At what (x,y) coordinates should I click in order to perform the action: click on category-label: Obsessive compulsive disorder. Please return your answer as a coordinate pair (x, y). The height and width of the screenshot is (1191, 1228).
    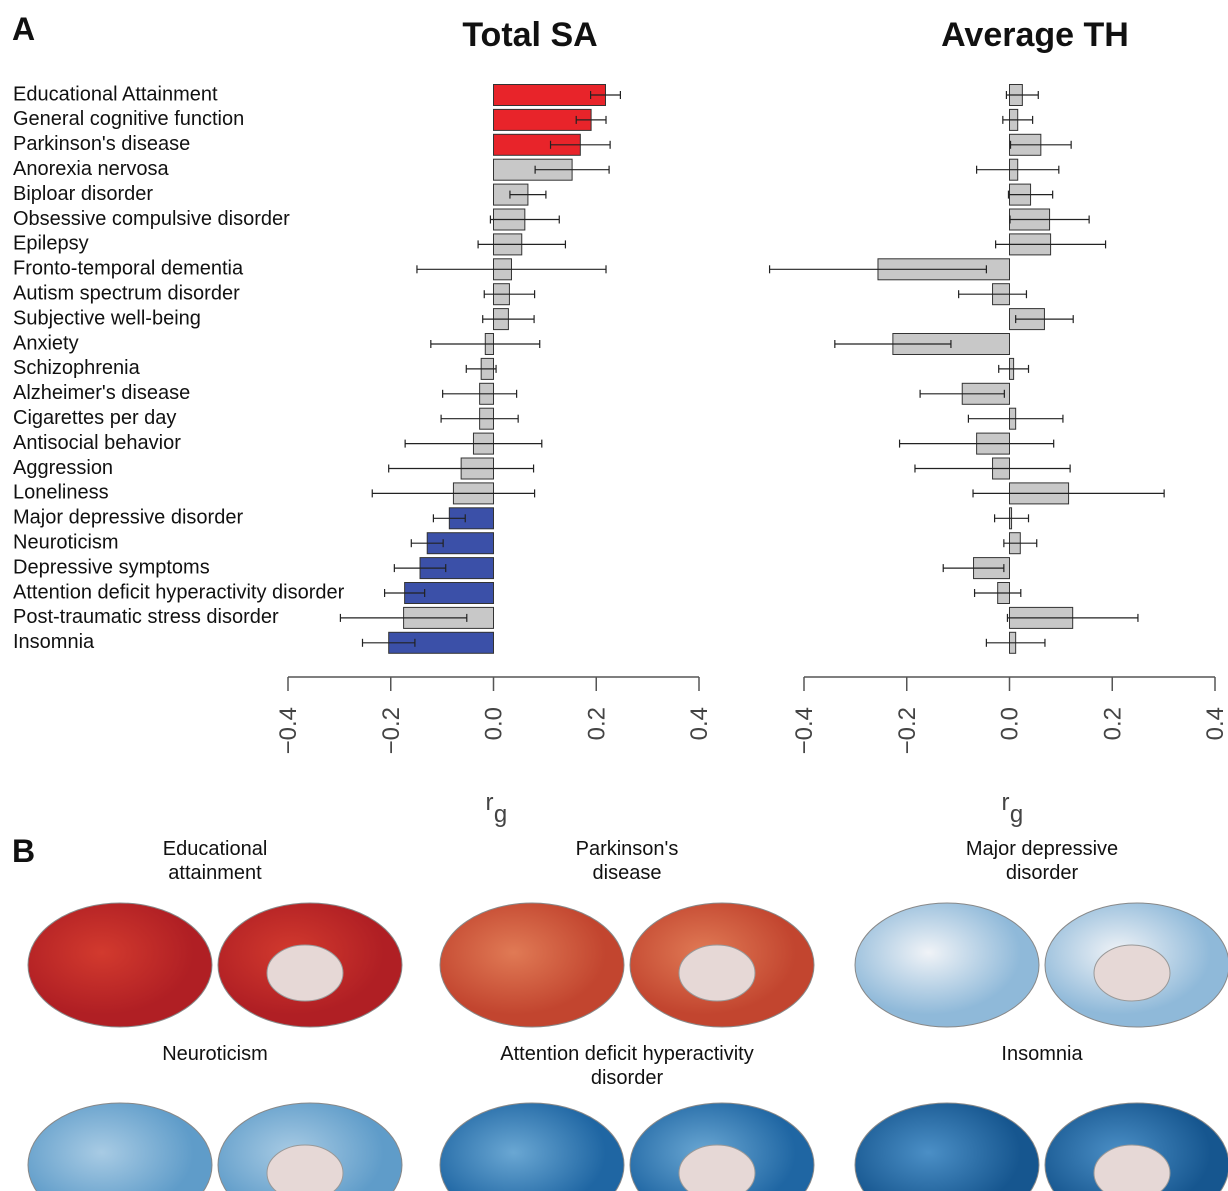
    Looking at the image, I should click on (151, 219).